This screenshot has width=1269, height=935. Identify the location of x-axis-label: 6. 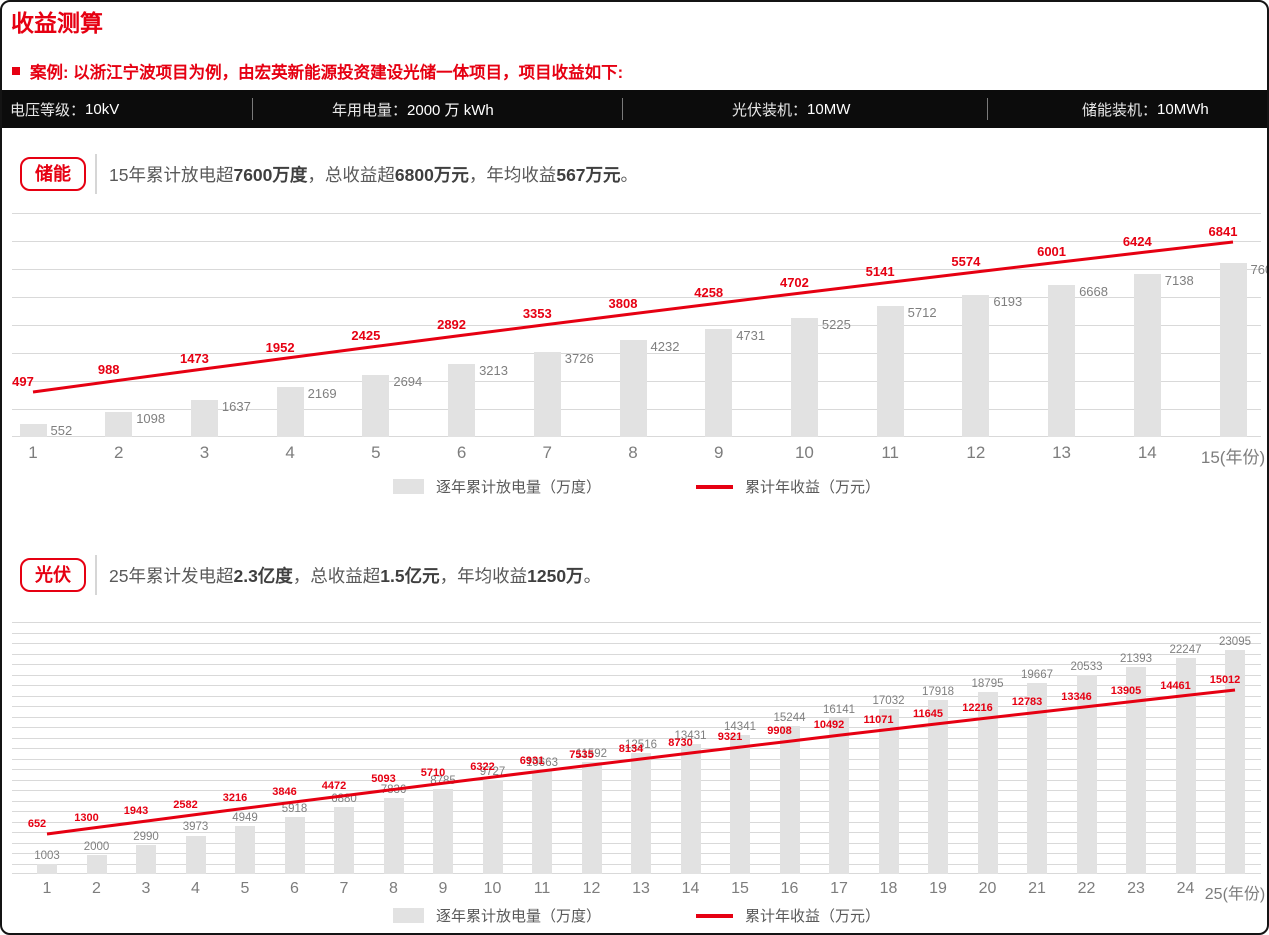
(294, 888).